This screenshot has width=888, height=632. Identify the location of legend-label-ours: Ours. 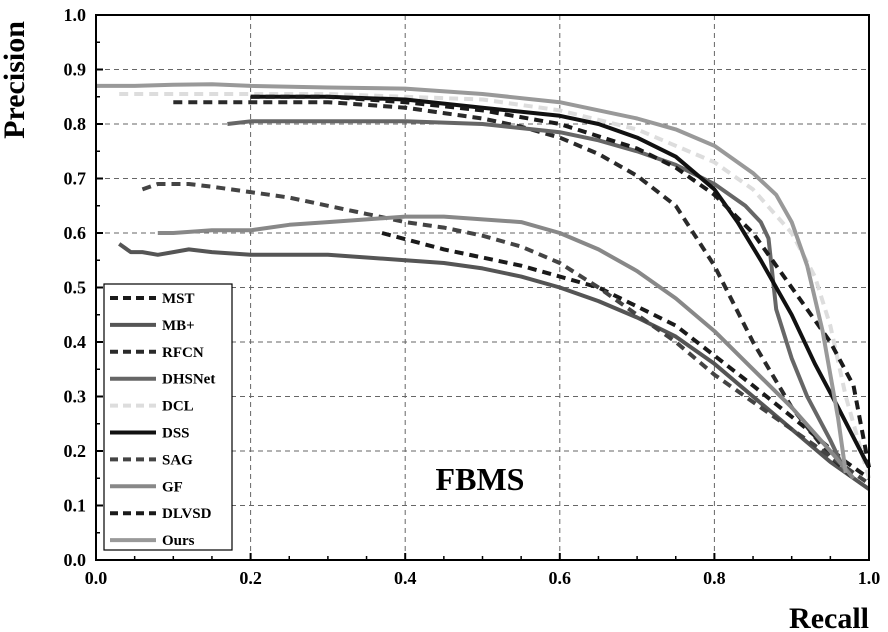
(178, 541).